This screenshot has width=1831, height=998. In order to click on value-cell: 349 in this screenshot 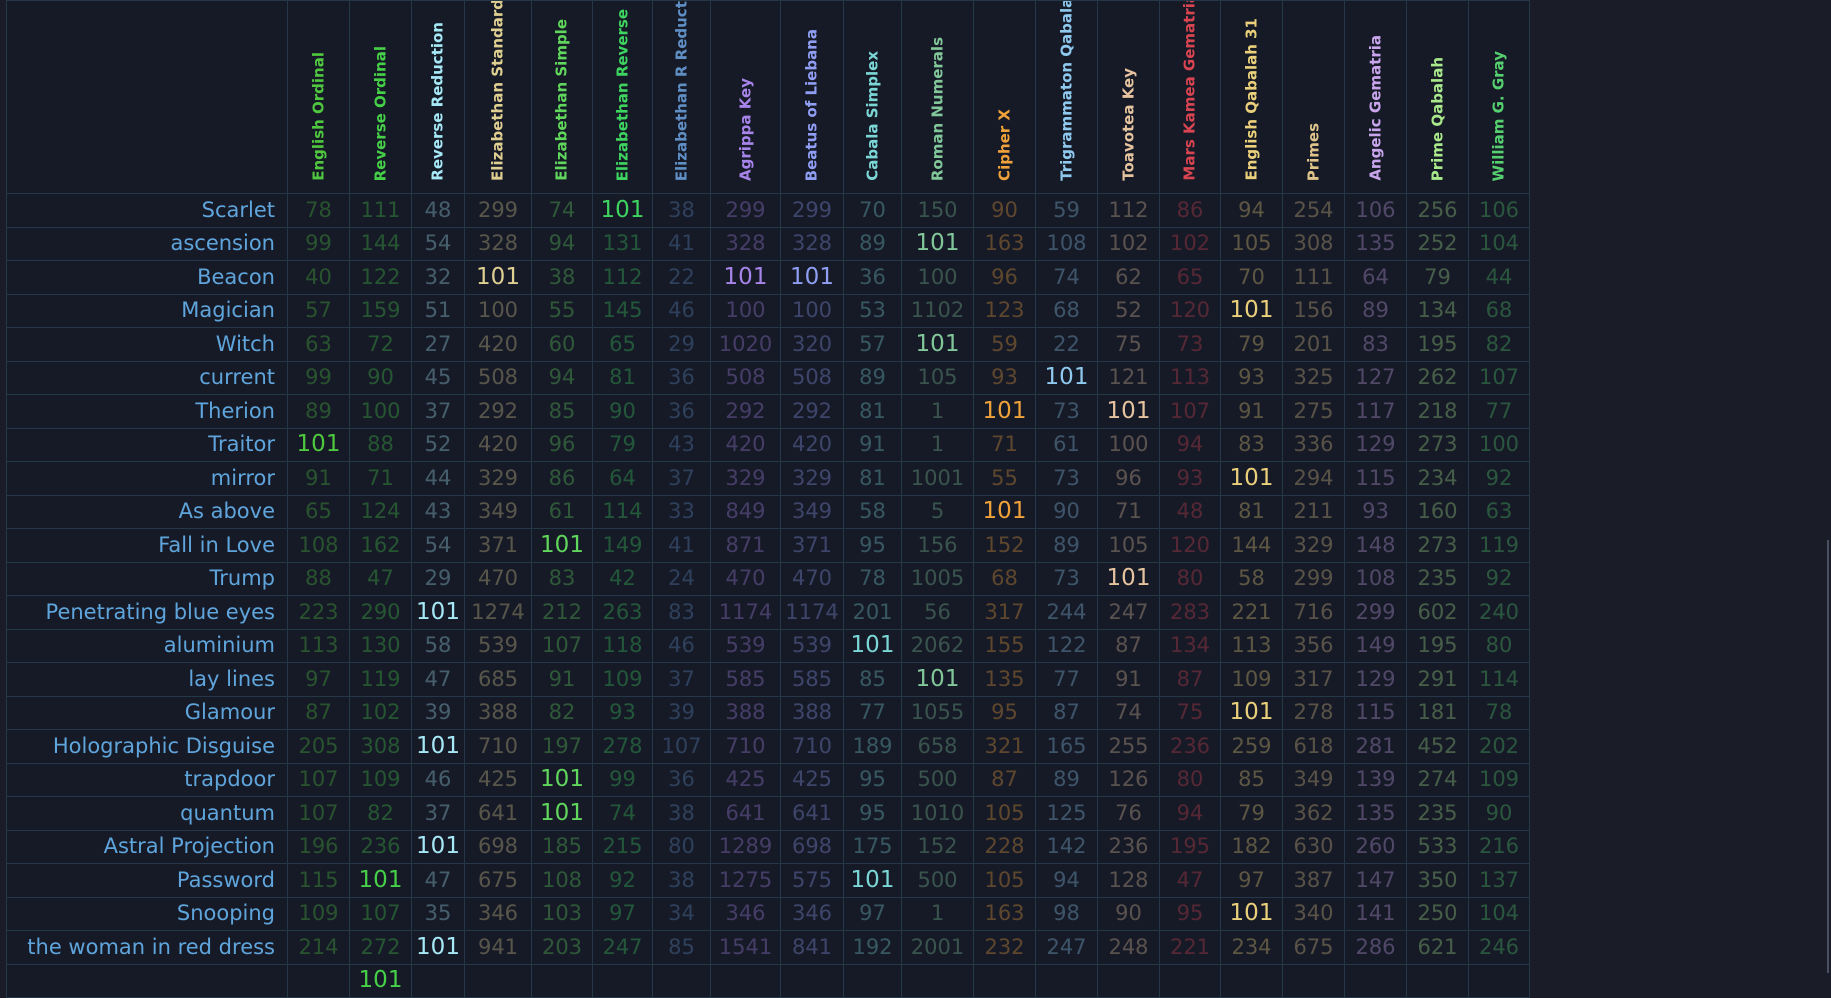, I will do `click(812, 511)`.